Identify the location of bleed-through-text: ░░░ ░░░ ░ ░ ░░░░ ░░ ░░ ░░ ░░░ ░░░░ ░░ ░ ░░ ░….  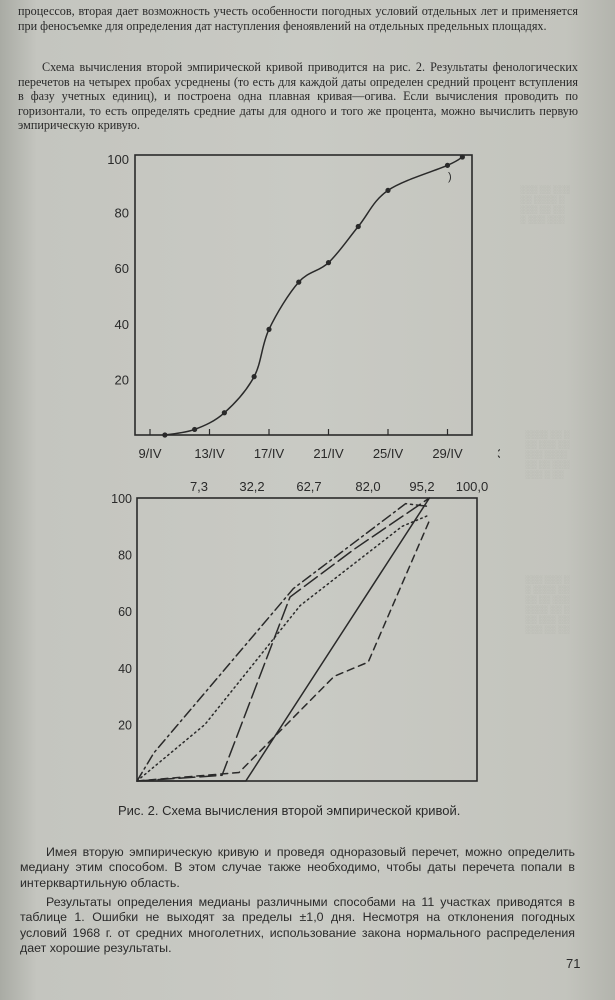
(547, 604).